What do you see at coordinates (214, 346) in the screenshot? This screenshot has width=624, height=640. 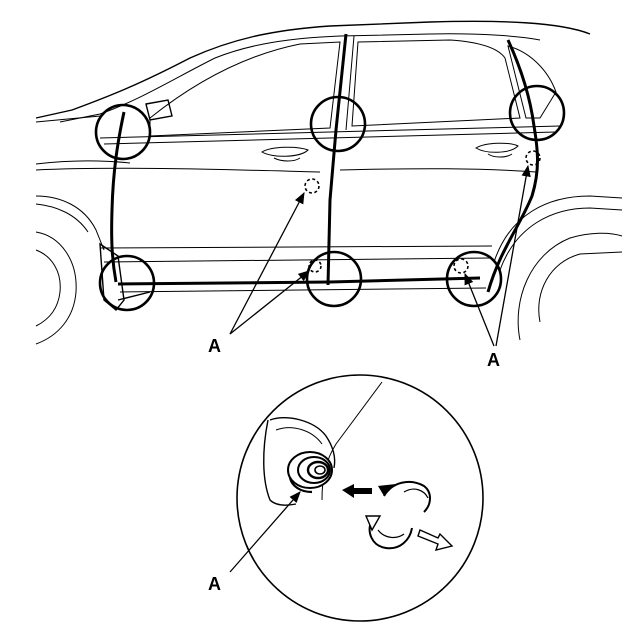 I see `callout-label-left-a: A` at bounding box center [214, 346].